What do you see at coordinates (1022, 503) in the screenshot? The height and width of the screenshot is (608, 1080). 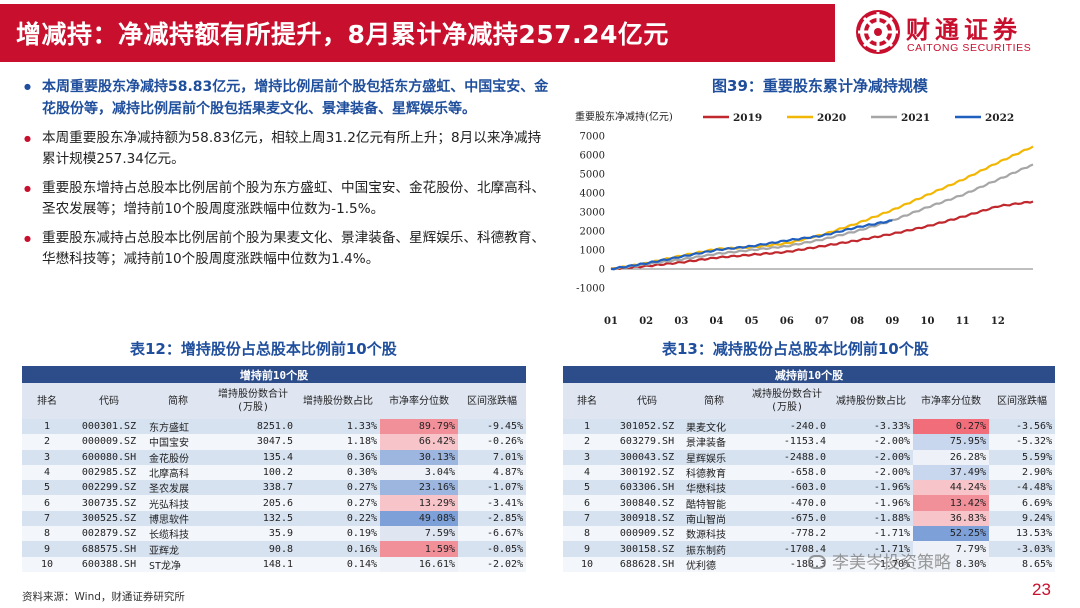 I see `table-cell: 6.69%` at bounding box center [1022, 503].